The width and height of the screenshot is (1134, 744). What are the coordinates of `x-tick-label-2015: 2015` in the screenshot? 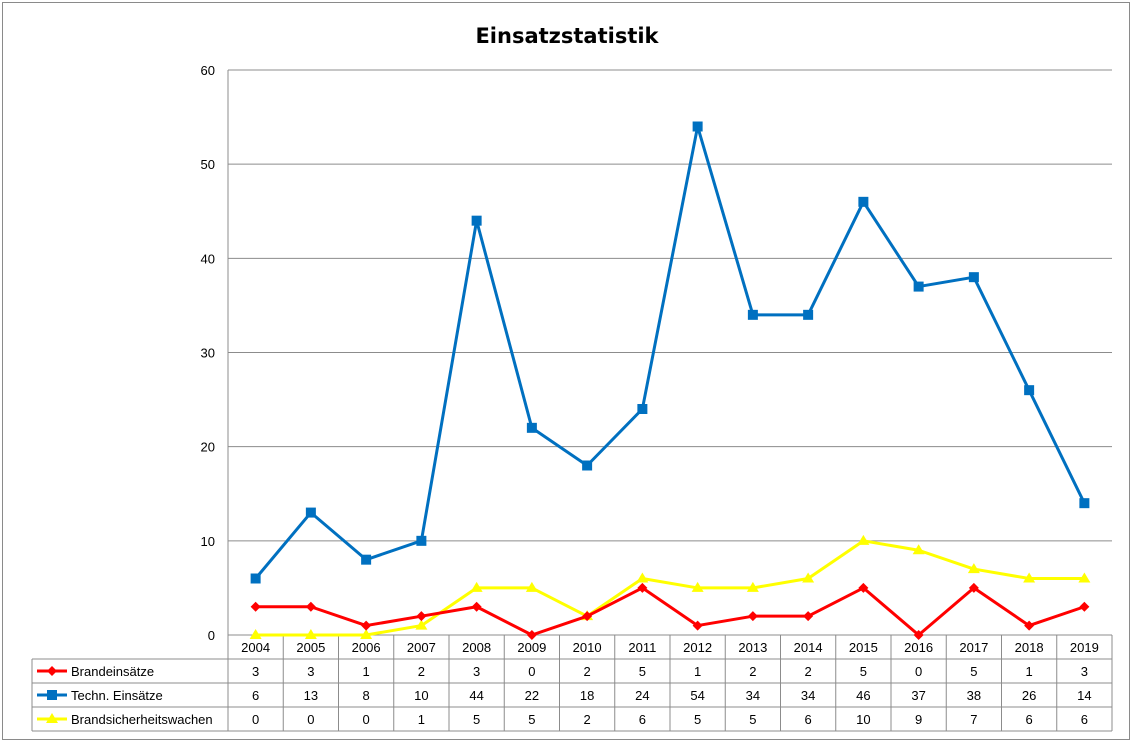 It's located at (863, 647).